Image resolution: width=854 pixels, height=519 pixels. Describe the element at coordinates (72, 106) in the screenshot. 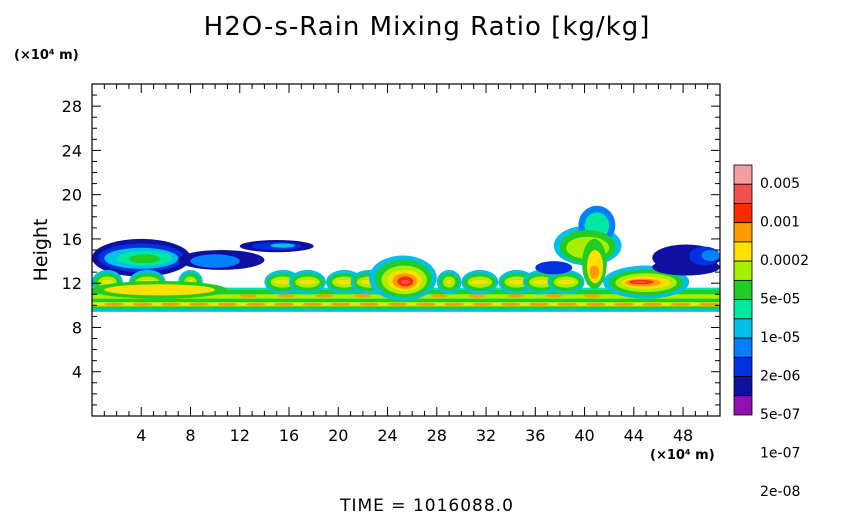

I see `y-tick-label: 28` at that location.